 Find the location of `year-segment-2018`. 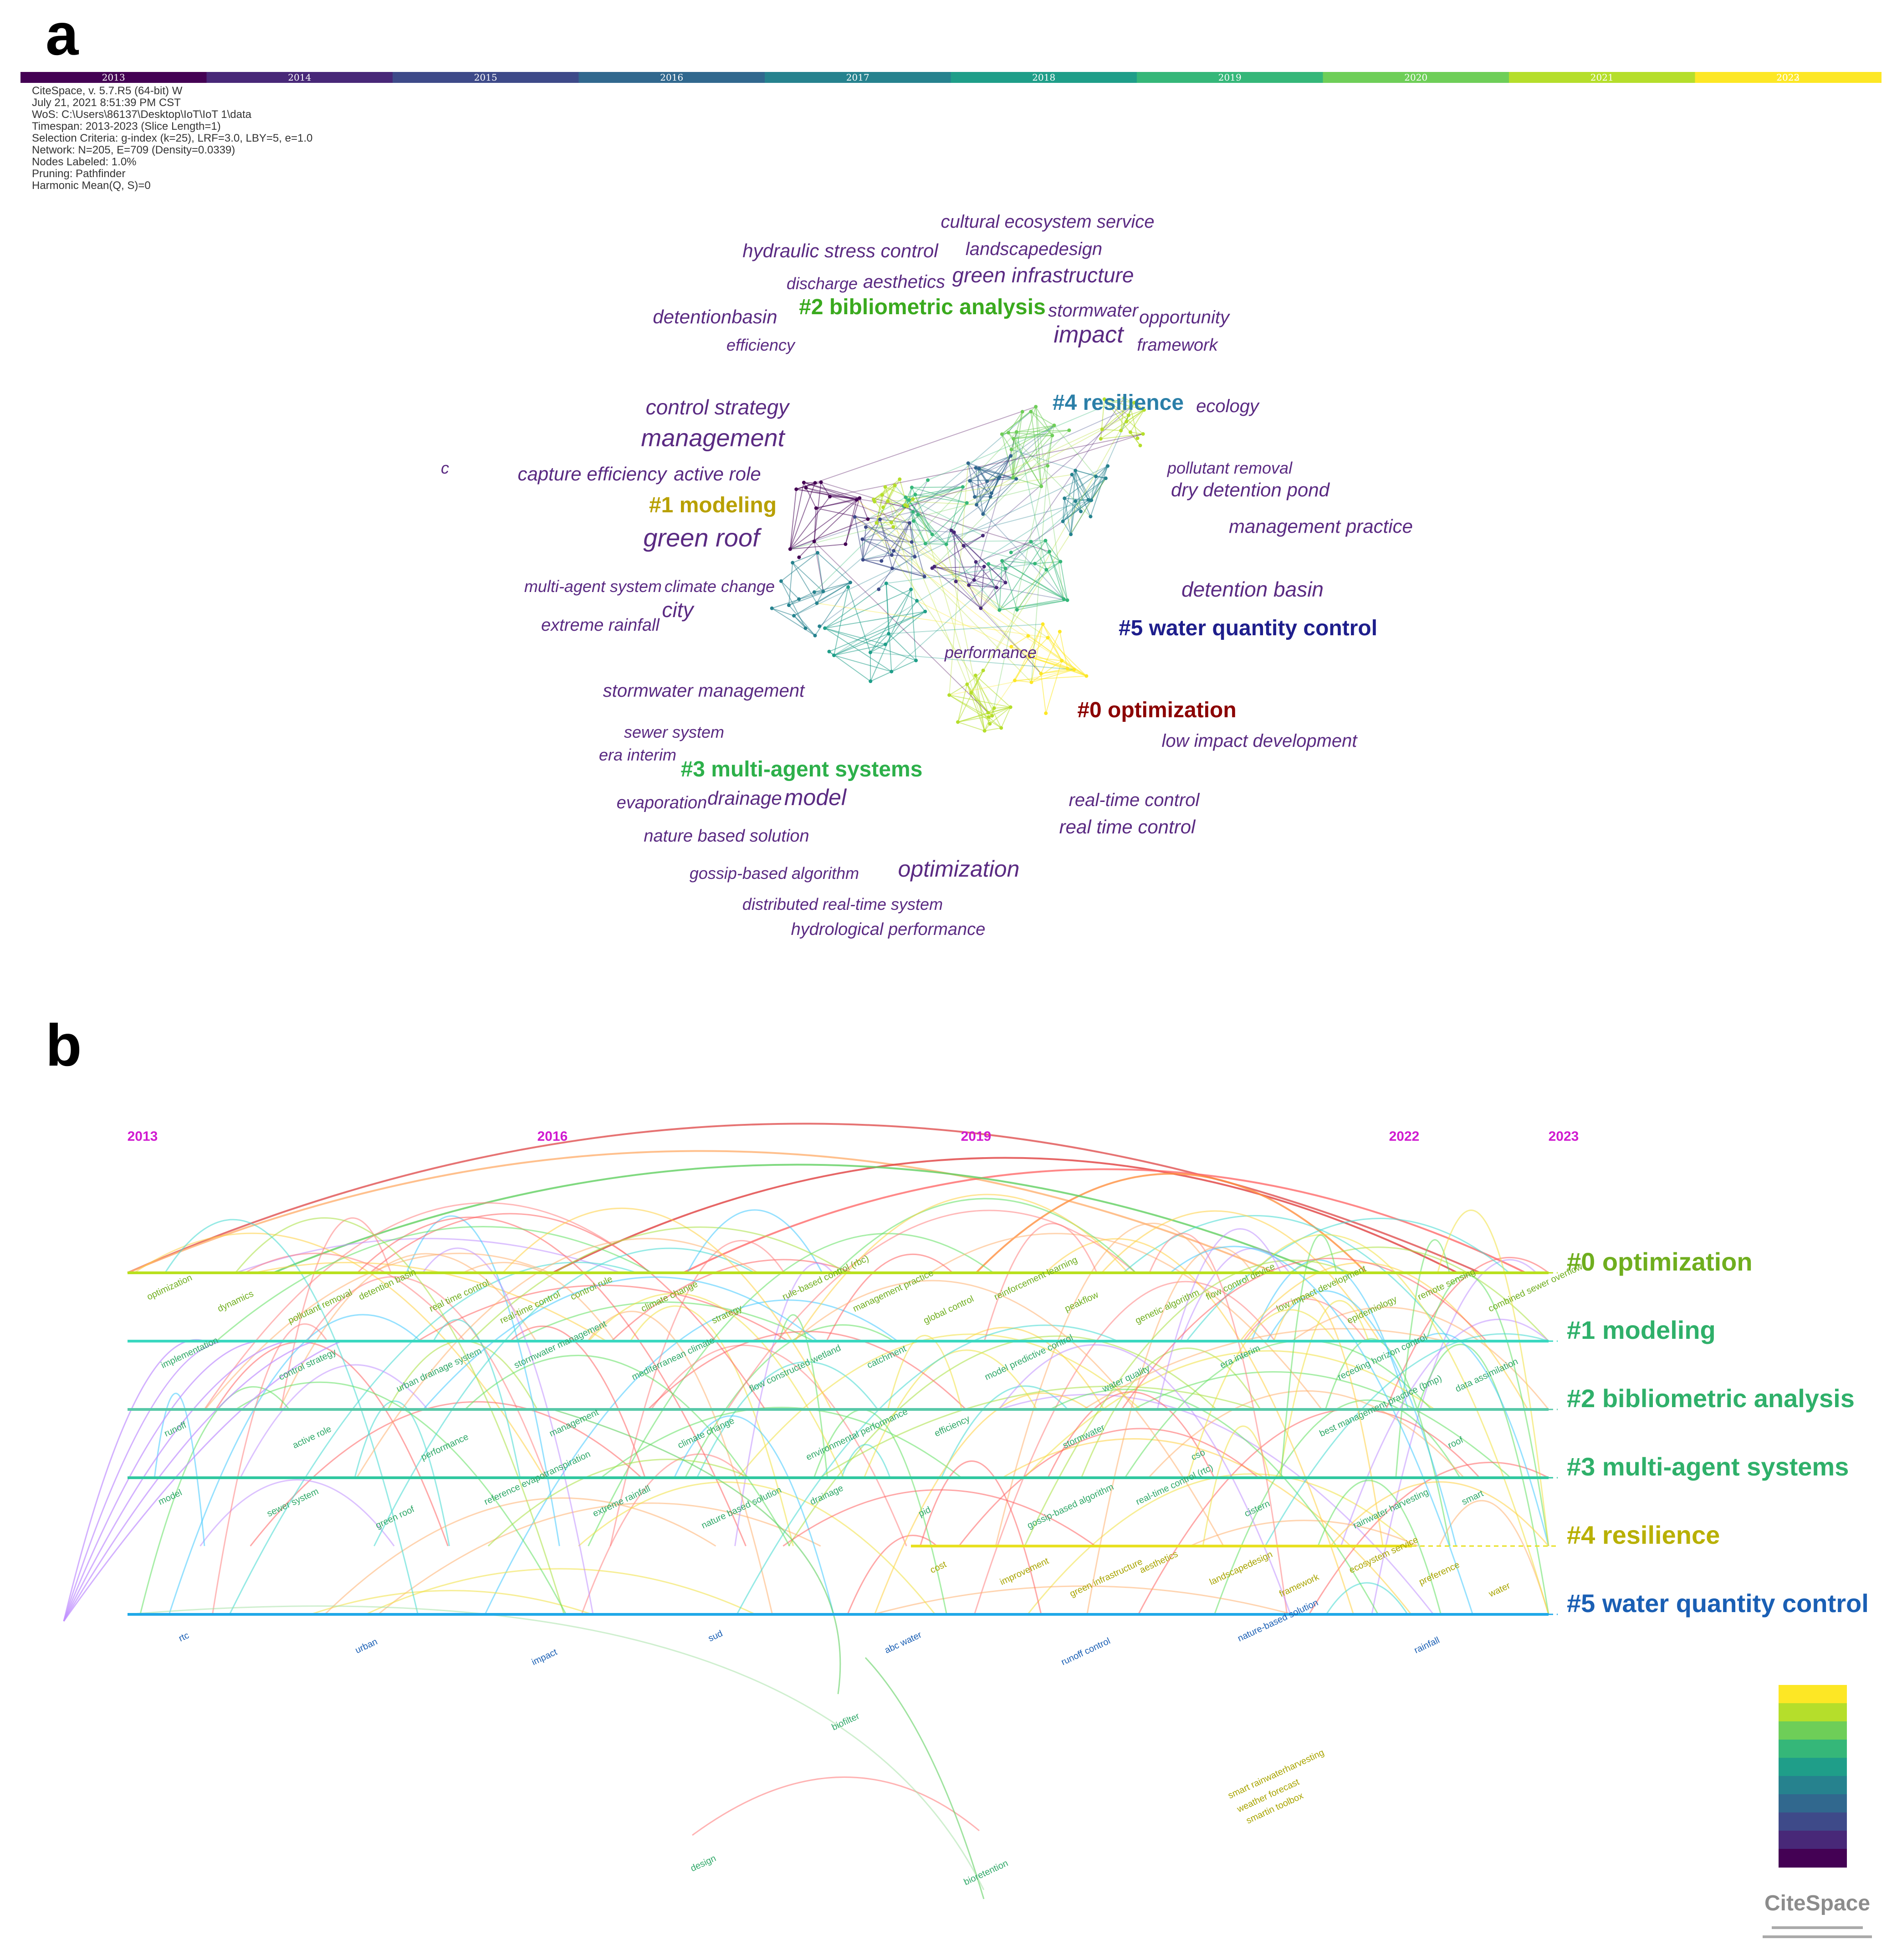

year-segment-2018 is located at coordinates (1044, 78).